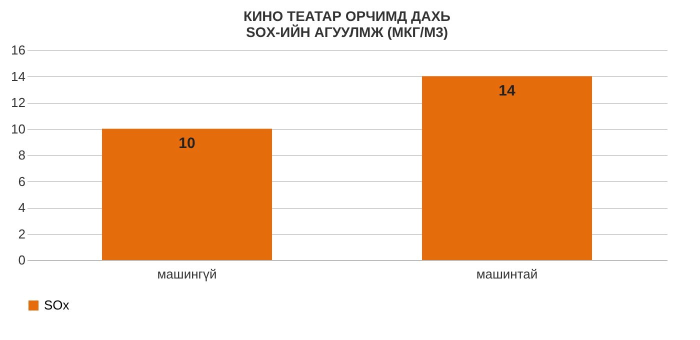  What do you see at coordinates (507, 274) in the screenshot?
I see `x-tick-label: машинтай` at bounding box center [507, 274].